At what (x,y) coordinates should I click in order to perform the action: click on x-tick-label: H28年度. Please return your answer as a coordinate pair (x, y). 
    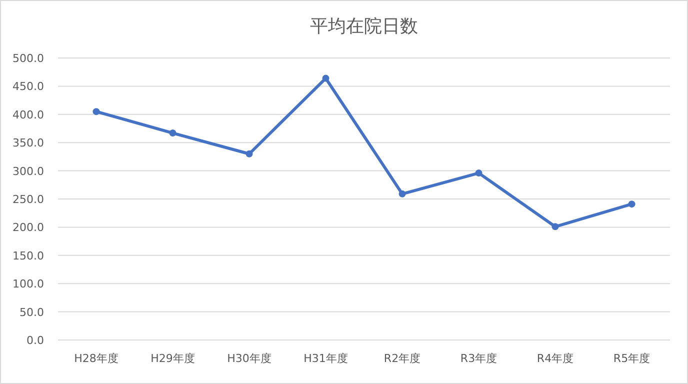
    Looking at the image, I should click on (96, 358).